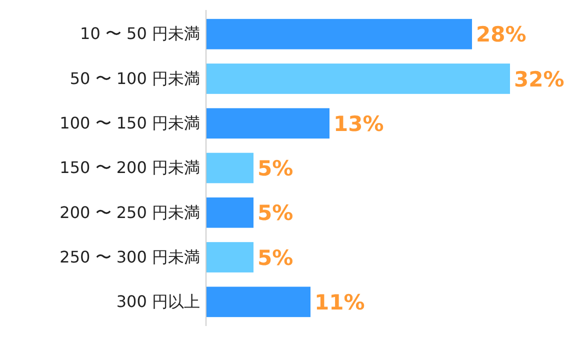 This screenshot has height=348, width=582. What do you see at coordinates (359, 124) in the screenshot?
I see `data-label: 13%` at bounding box center [359, 124].